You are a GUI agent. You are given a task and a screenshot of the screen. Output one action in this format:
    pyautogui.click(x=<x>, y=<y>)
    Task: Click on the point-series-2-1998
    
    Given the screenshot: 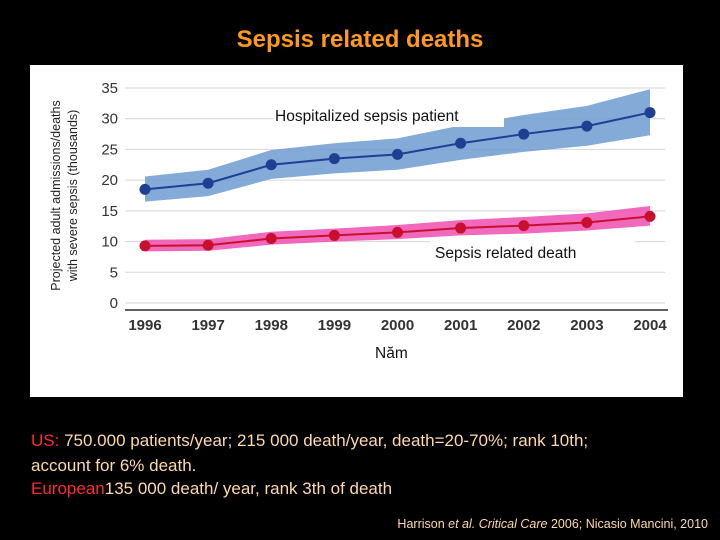 What is the action you would take?
    pyautogui.click(x=271, y=238)
    